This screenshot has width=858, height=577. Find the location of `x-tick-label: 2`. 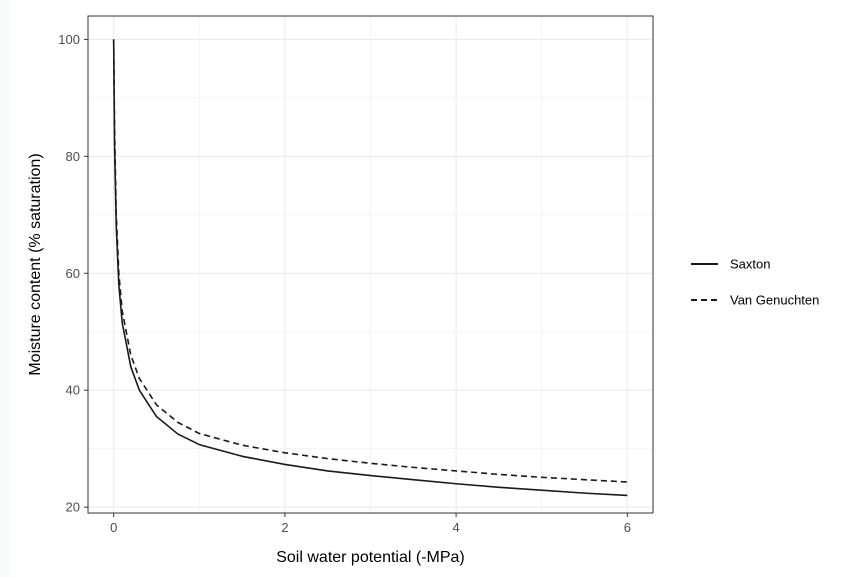

x-tick-label: 2 is located at coordinates (284, 527).